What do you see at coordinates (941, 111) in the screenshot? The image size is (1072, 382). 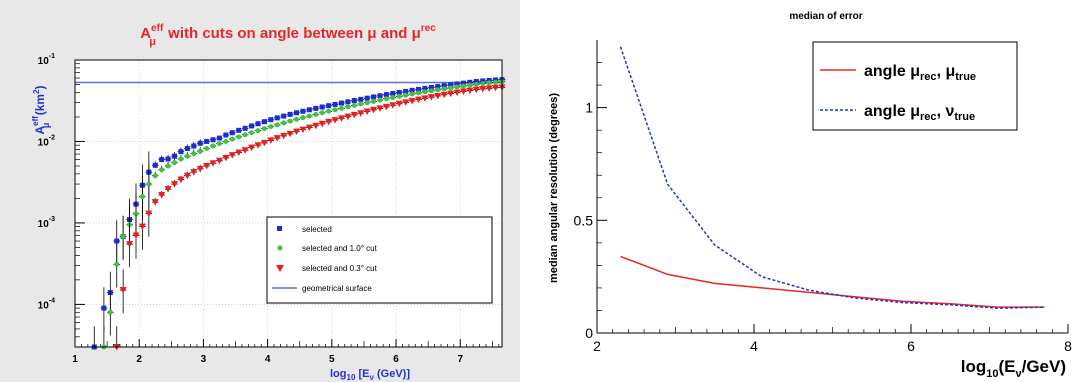 I see `leg1-sep: ,` at bounding box center [941, 111].